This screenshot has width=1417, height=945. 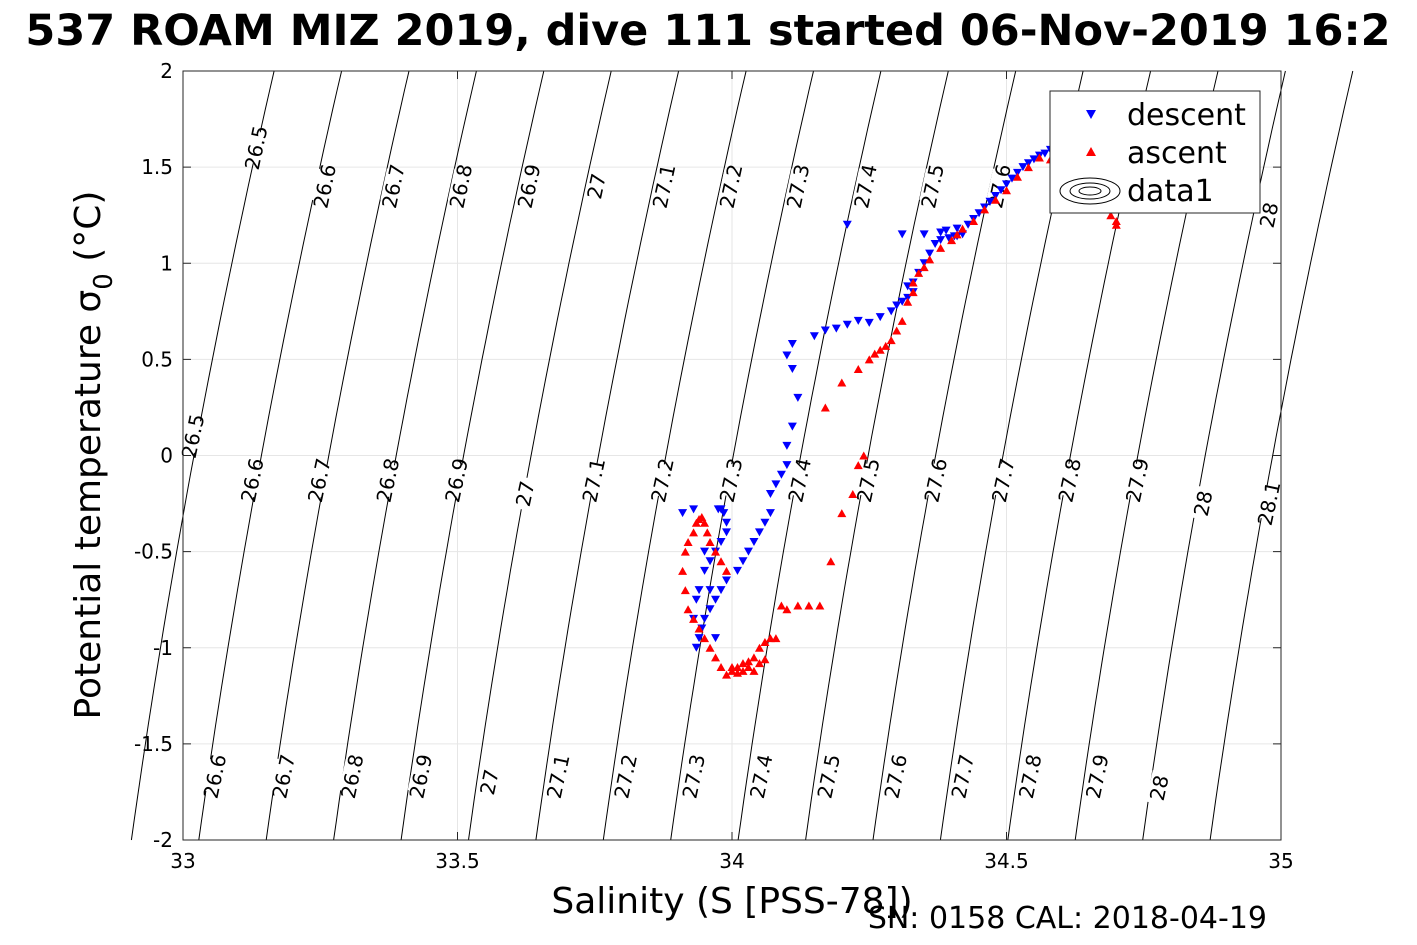 I want to click on y-axis-label-unit: (°C), so click(x=88, y=232).